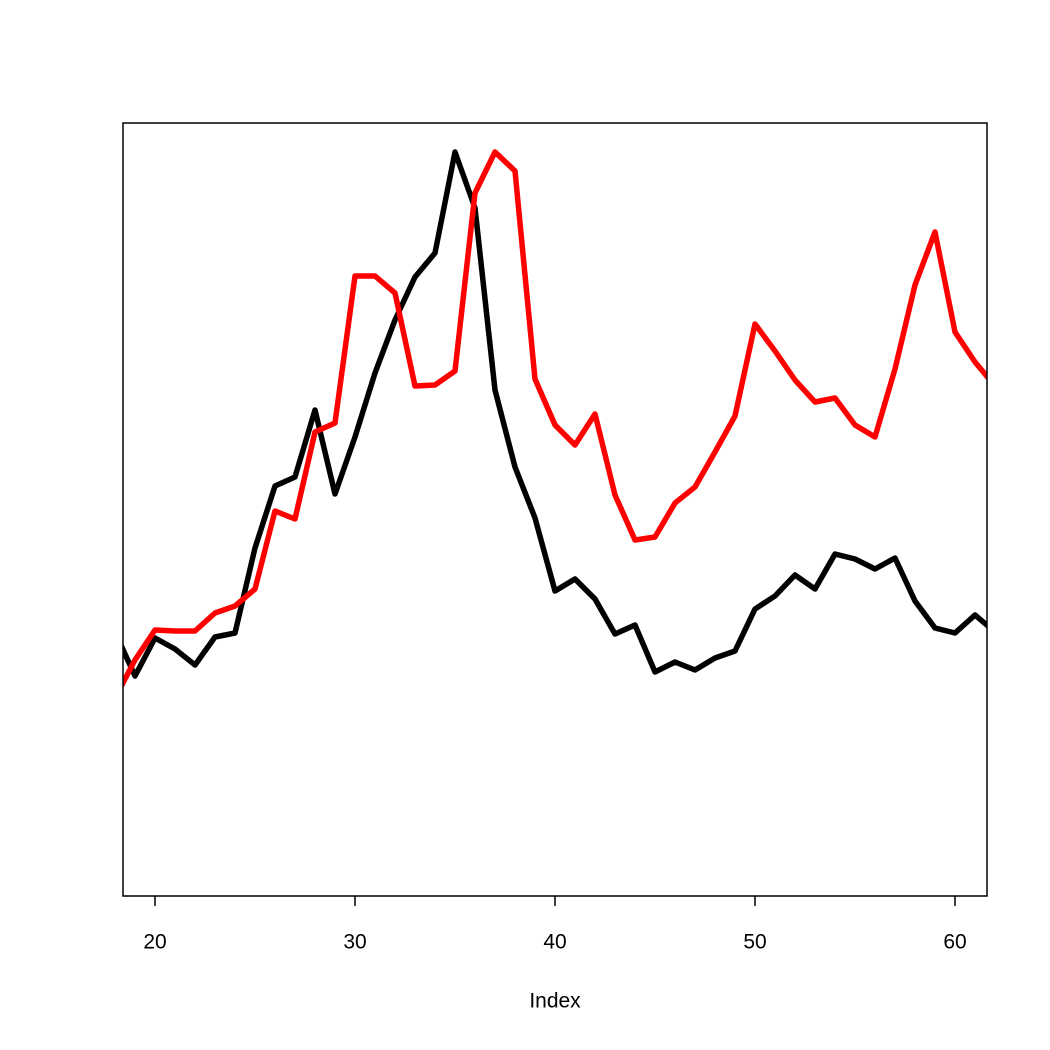  Describe the element at coordinates (555, 1001) in the screenshot. I see `x-axis-label: Index` at that location.